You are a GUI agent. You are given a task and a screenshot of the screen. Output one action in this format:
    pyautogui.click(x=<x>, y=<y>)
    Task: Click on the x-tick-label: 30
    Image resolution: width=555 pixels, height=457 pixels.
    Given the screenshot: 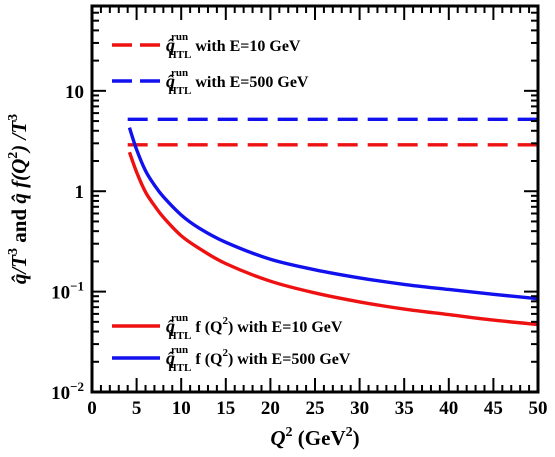 What is the action you would take?
    pyautogui.click(x=359, y=408)
    